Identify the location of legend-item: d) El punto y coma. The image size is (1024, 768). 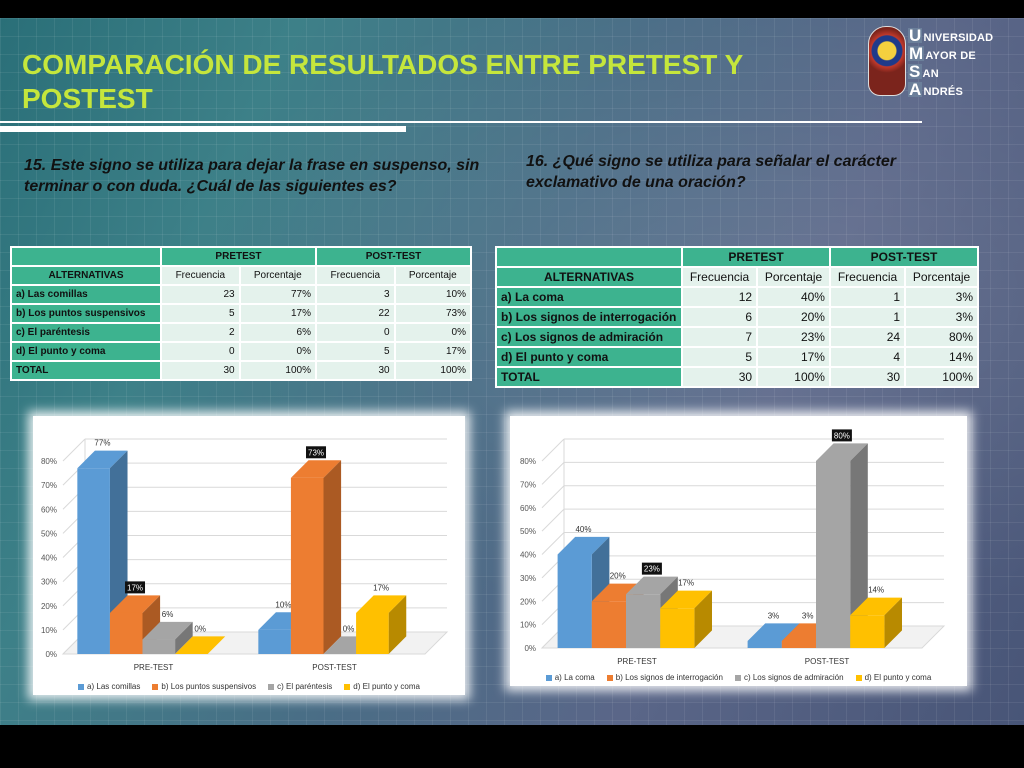
(382, 686).